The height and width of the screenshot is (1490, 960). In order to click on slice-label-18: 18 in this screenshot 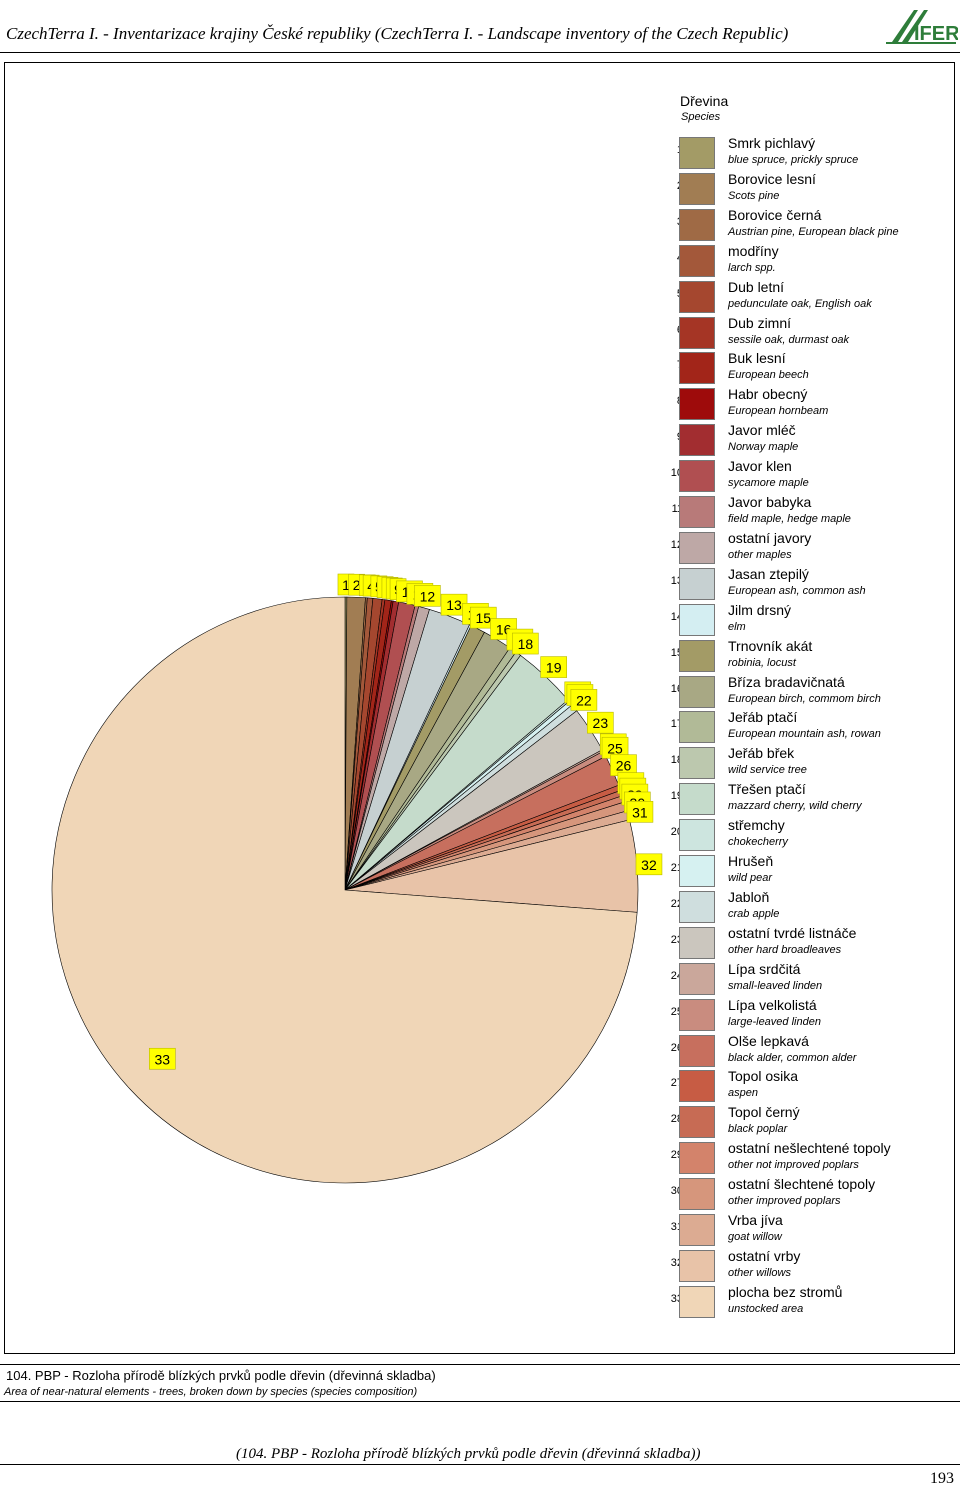, I will do `click(525, 643)`.